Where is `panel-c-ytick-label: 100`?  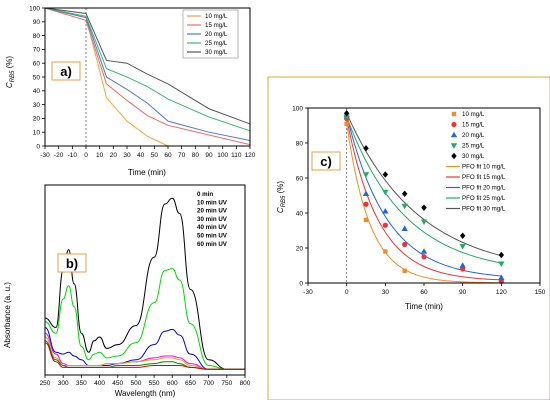
panel-c-ytick-label: 100 is located at coordinates (297, 108).